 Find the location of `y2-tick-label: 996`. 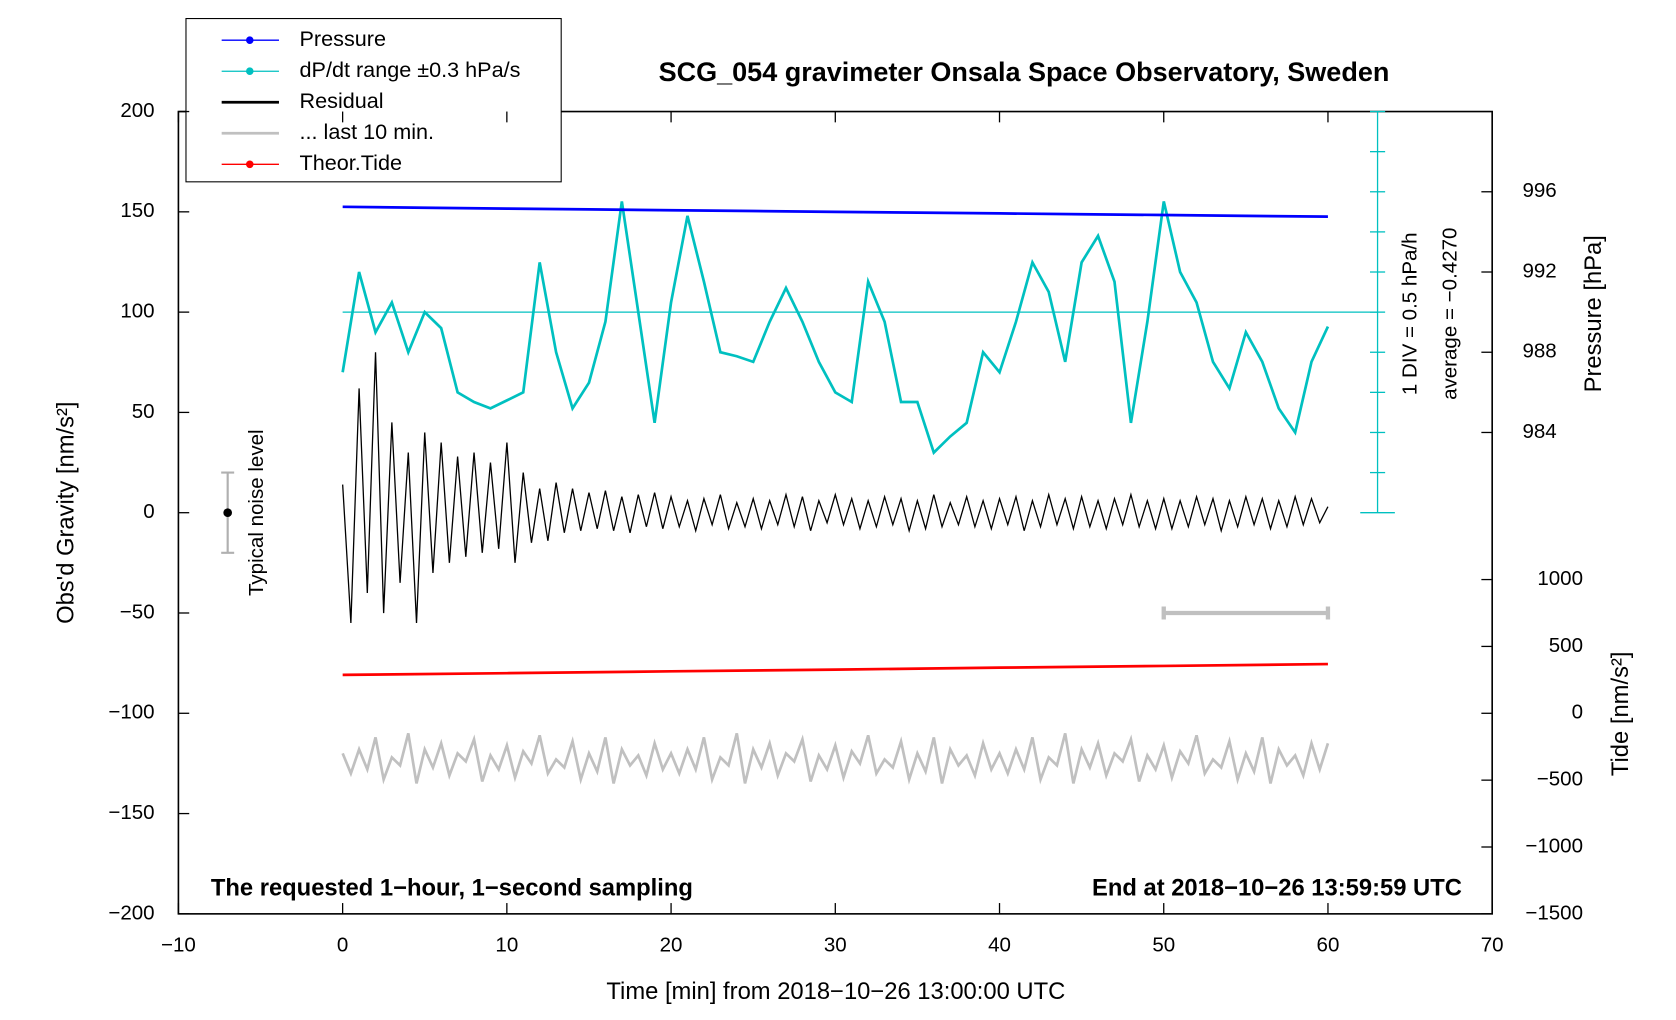

y2-tick-label: 996 is located at coordinates (1539, 190).